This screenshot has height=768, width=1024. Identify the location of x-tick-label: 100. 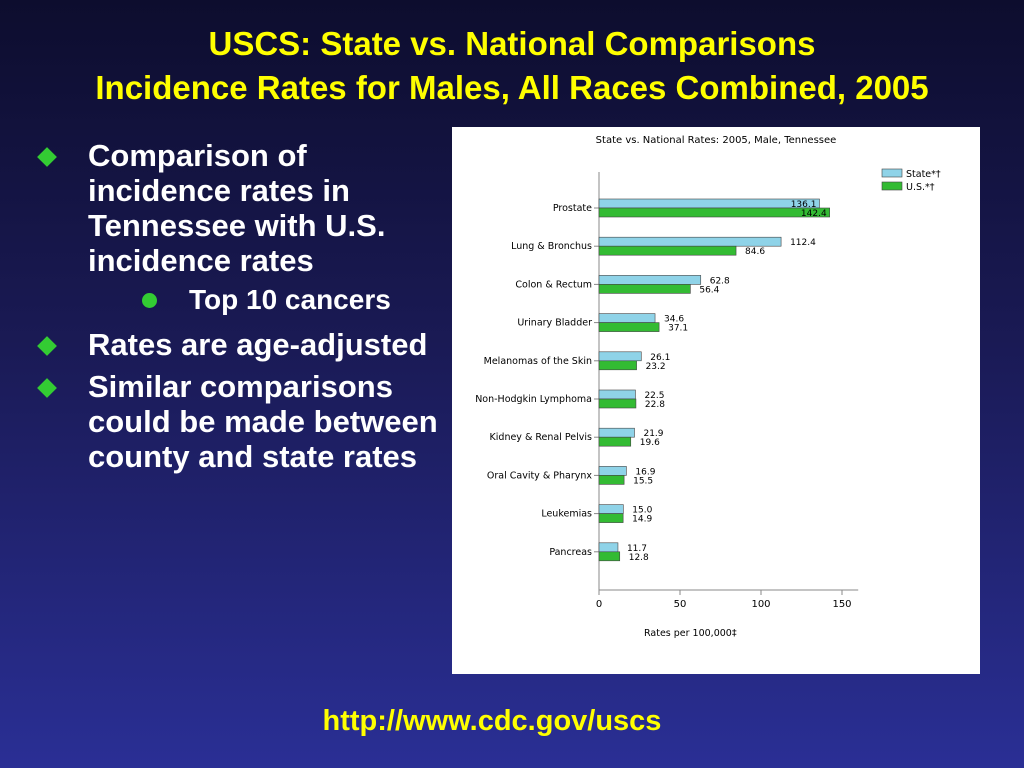
(760, 604).